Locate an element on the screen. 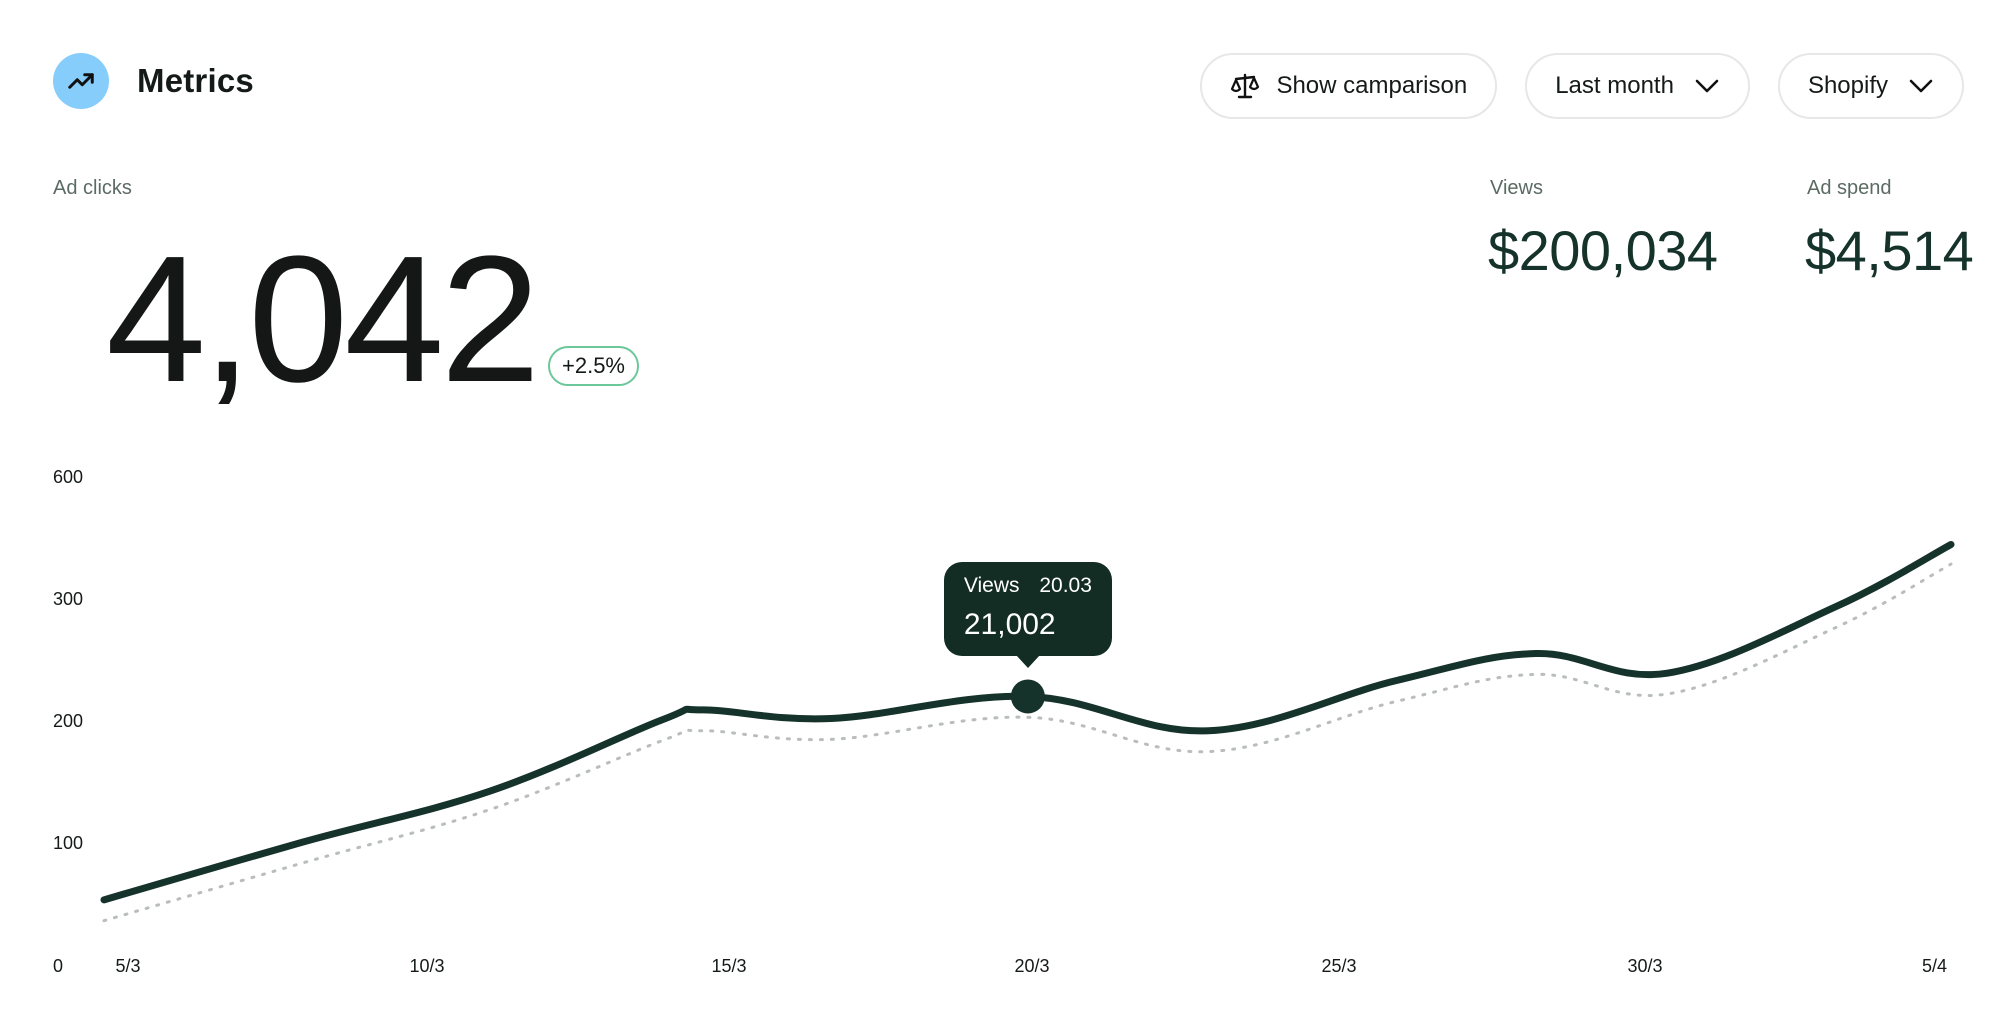  tooltip-series: Views is located at coordinates (991, 586).